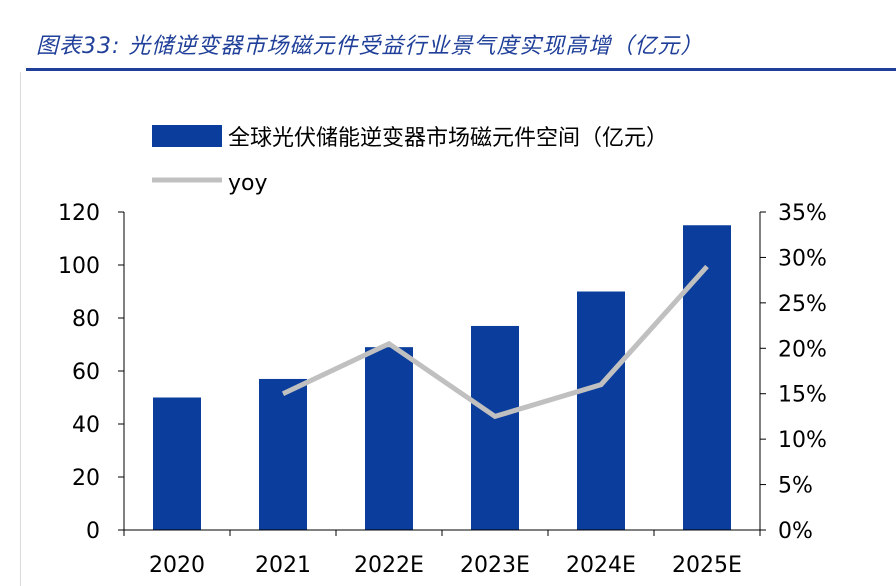 The height and width of the screenshot is (586, 896). Describe the element at coordinates (86, 372) in the screenshot. I see `left-tick-label: 60` at that location.